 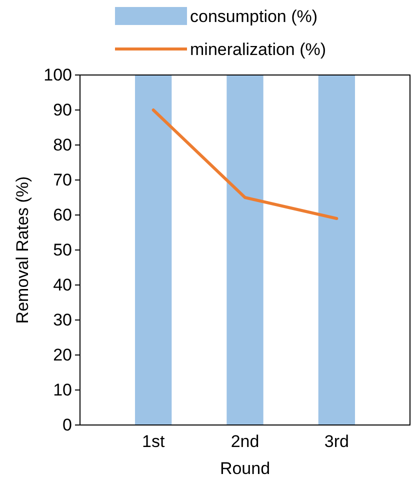 I want to click on x-tick-label: 1st, so click(x=153, y=442).